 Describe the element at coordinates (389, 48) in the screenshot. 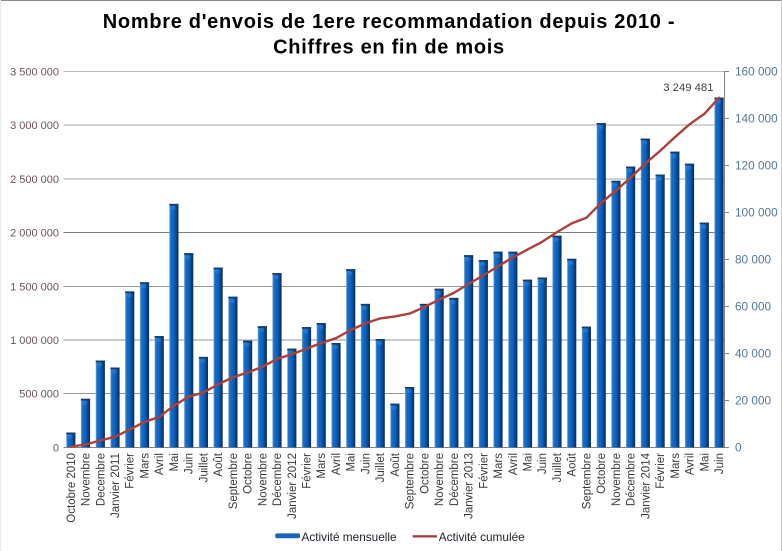

I see `svg-text: Chiffres en fin de mois` at that location.